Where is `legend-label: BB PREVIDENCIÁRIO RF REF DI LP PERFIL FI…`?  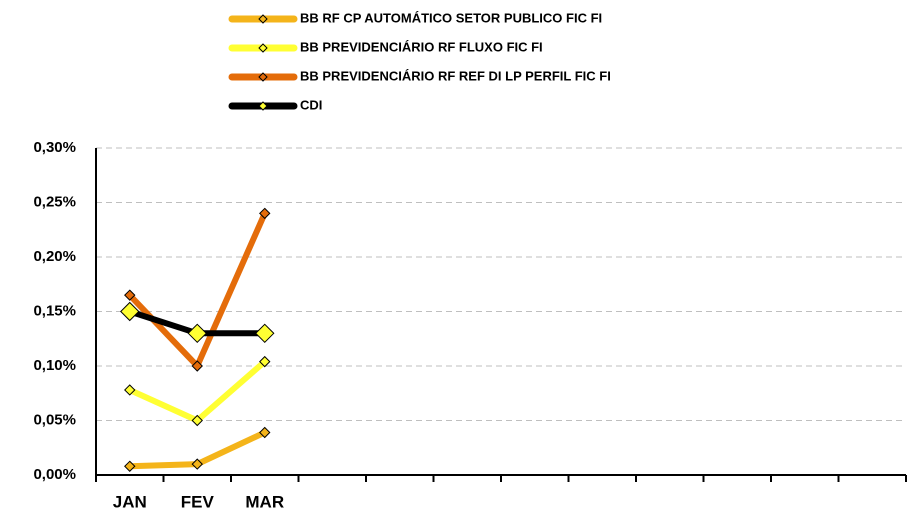
legend-label: BB PREVIDENCIÁRIO RF REF DI LP PERFIL FI… is located at coordinates (455, 75).